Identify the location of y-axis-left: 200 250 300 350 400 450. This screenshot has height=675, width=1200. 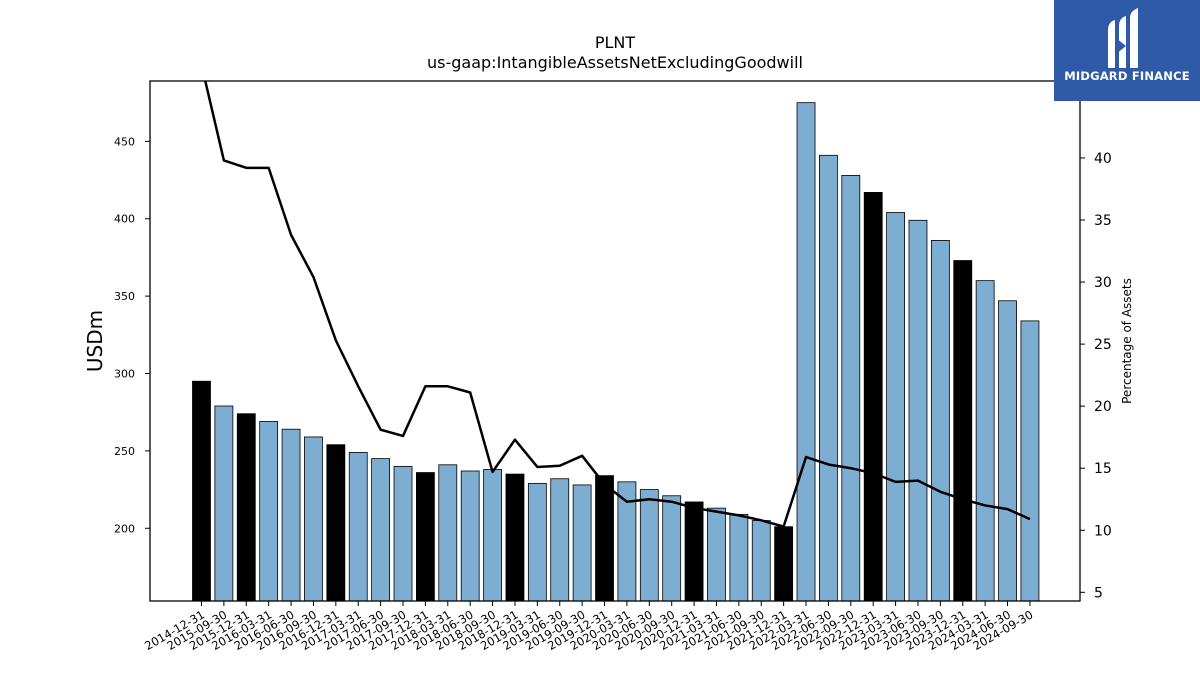
(132, 335).